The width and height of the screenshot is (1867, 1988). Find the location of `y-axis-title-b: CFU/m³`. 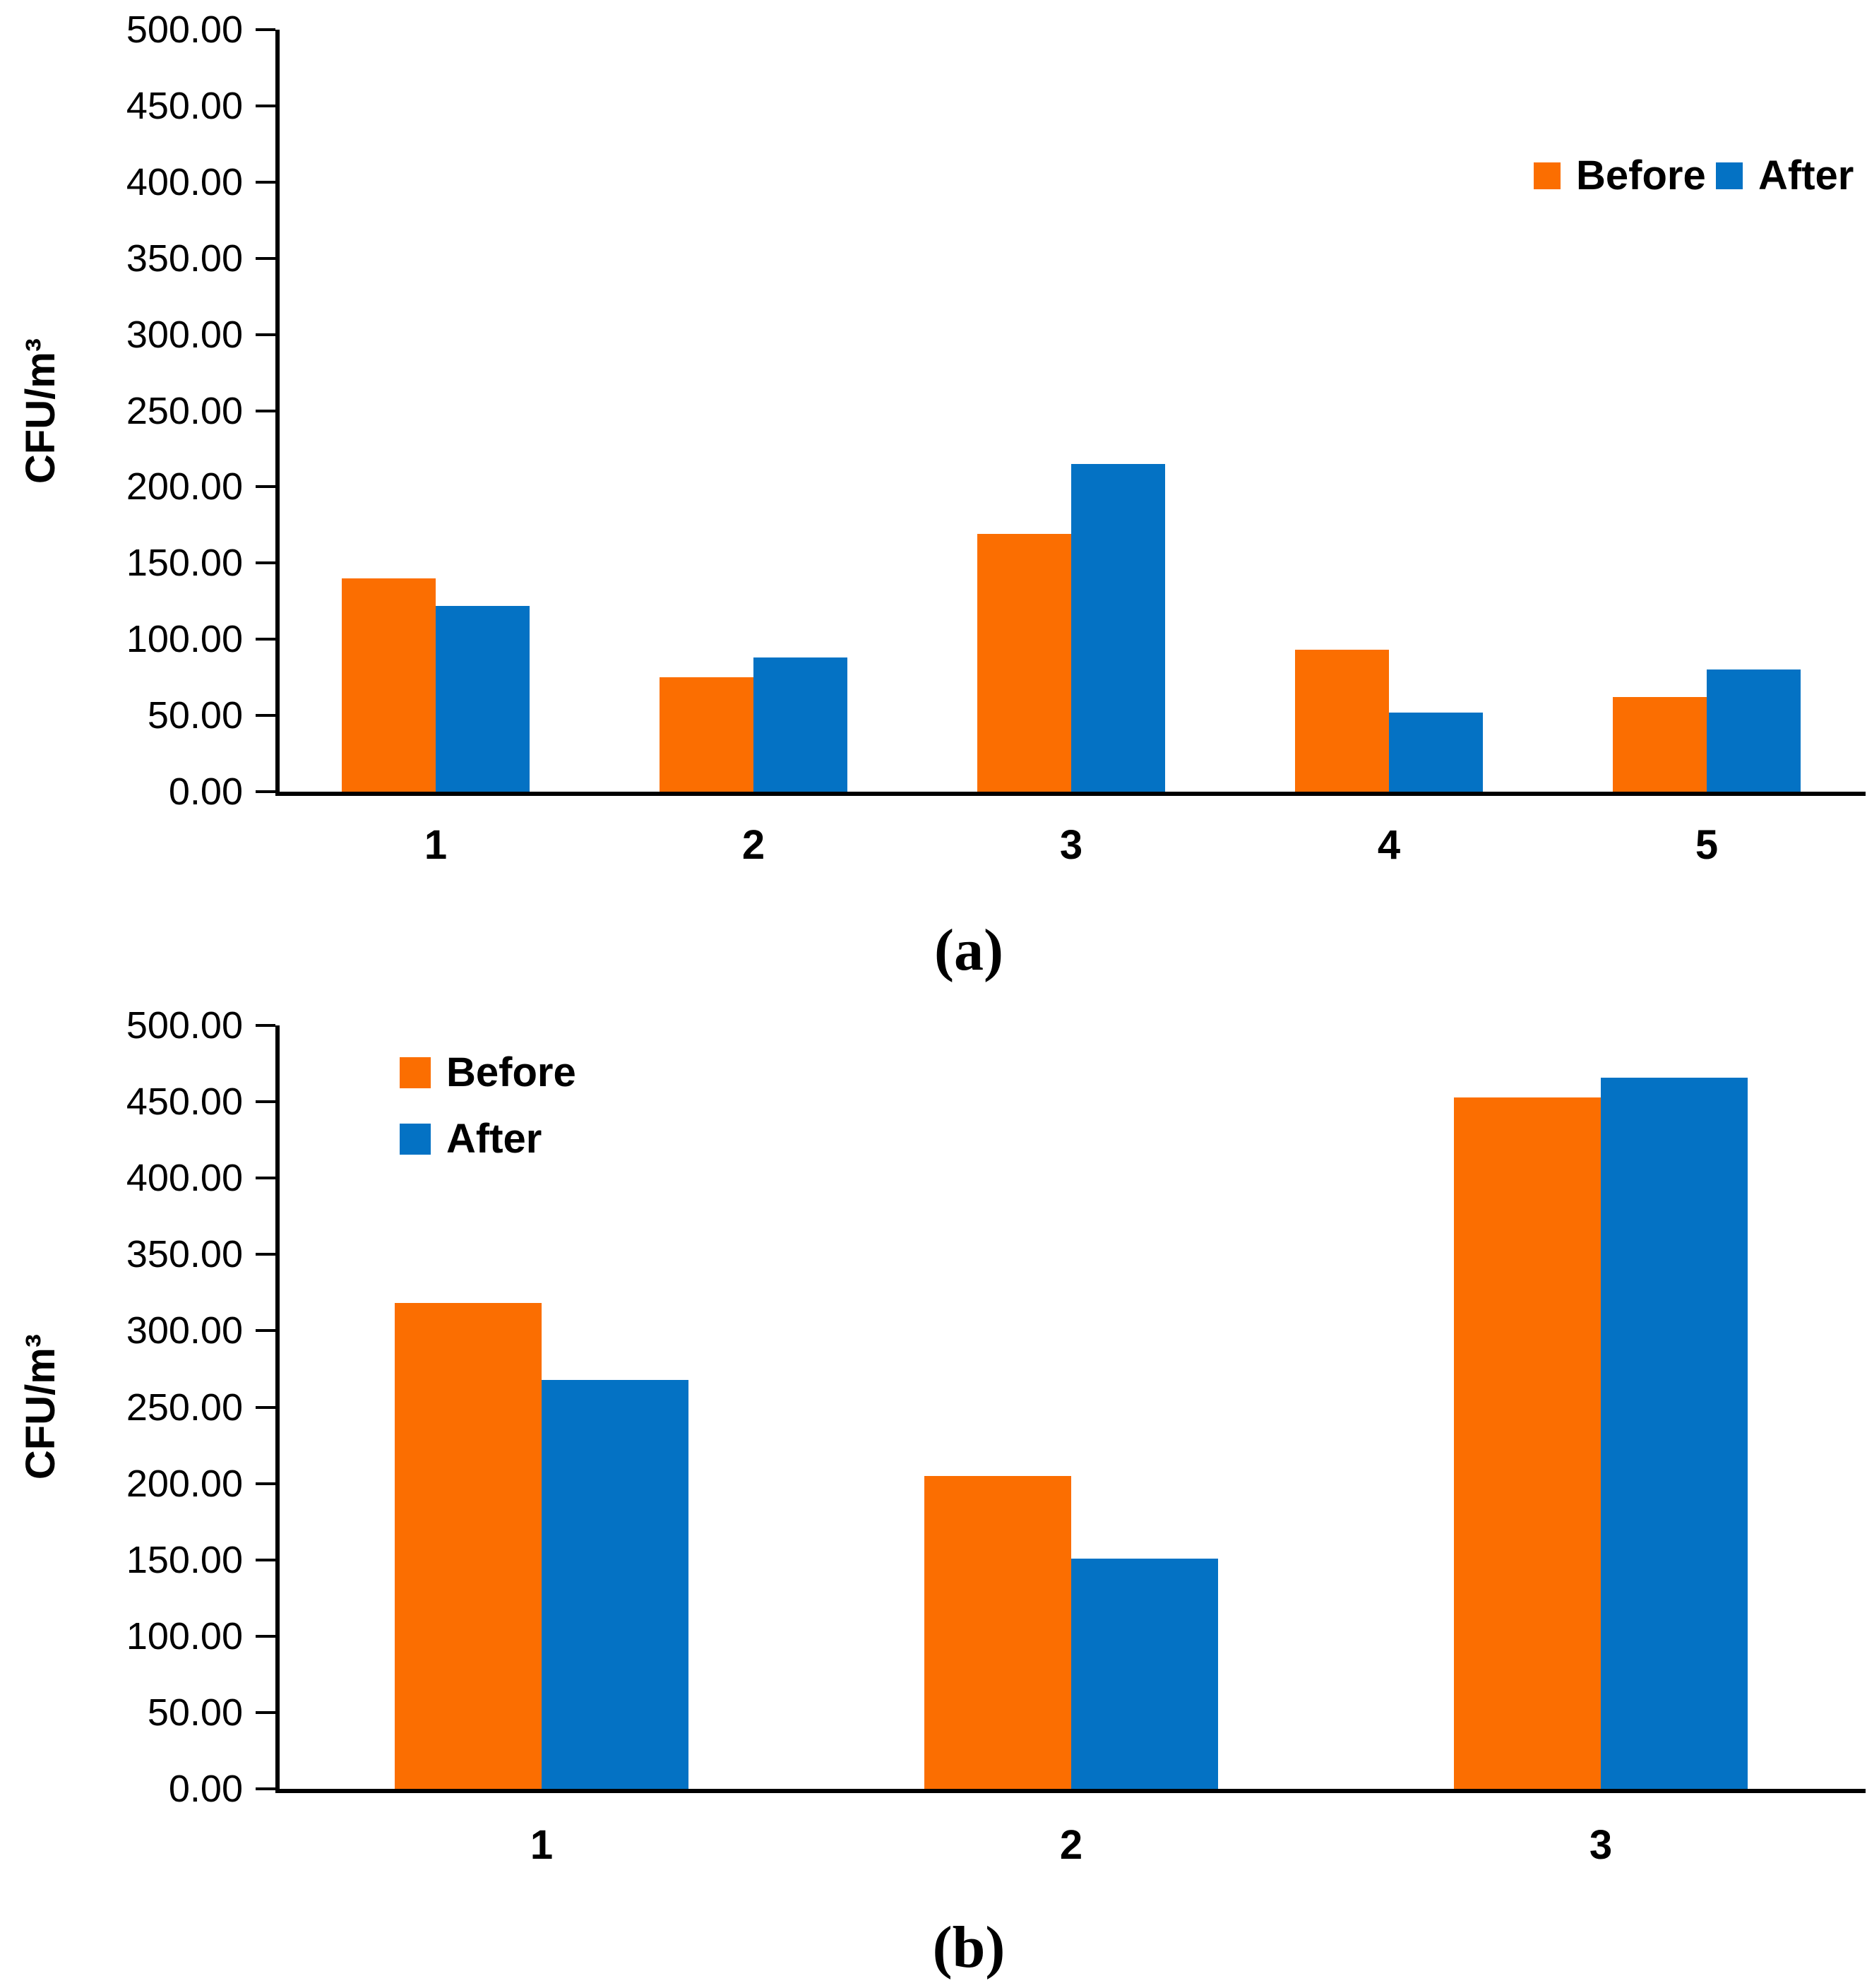

y-axis-title-b: CFU/m³ is located at coordinates (41, 1407).